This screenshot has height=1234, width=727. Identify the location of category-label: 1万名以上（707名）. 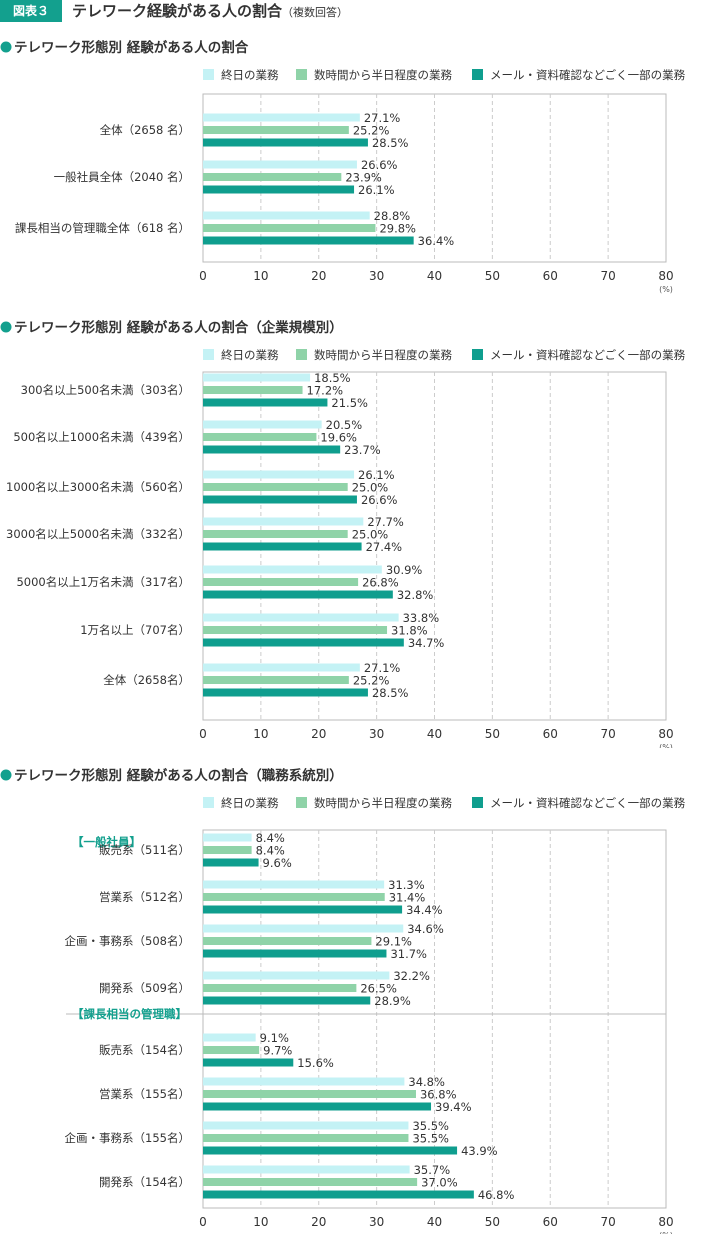
(135, 630).